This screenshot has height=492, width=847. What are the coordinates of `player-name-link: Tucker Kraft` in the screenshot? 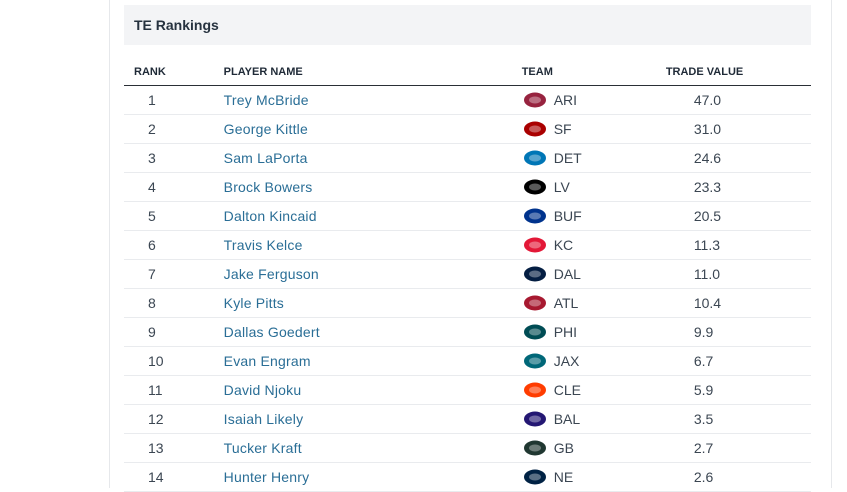 It's located at (372, 448).